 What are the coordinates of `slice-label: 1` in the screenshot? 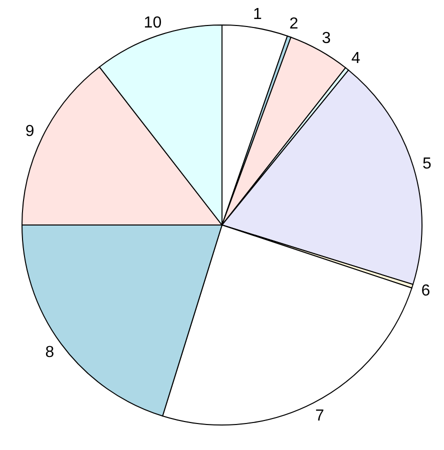 It's located at (257, 14).